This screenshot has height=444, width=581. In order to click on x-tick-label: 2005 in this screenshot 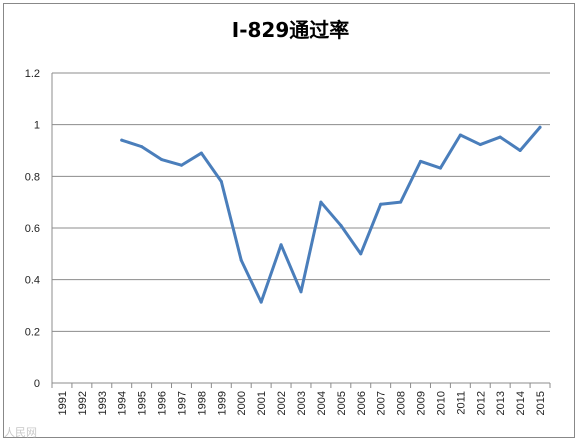, I will do `click(342, 403)`.